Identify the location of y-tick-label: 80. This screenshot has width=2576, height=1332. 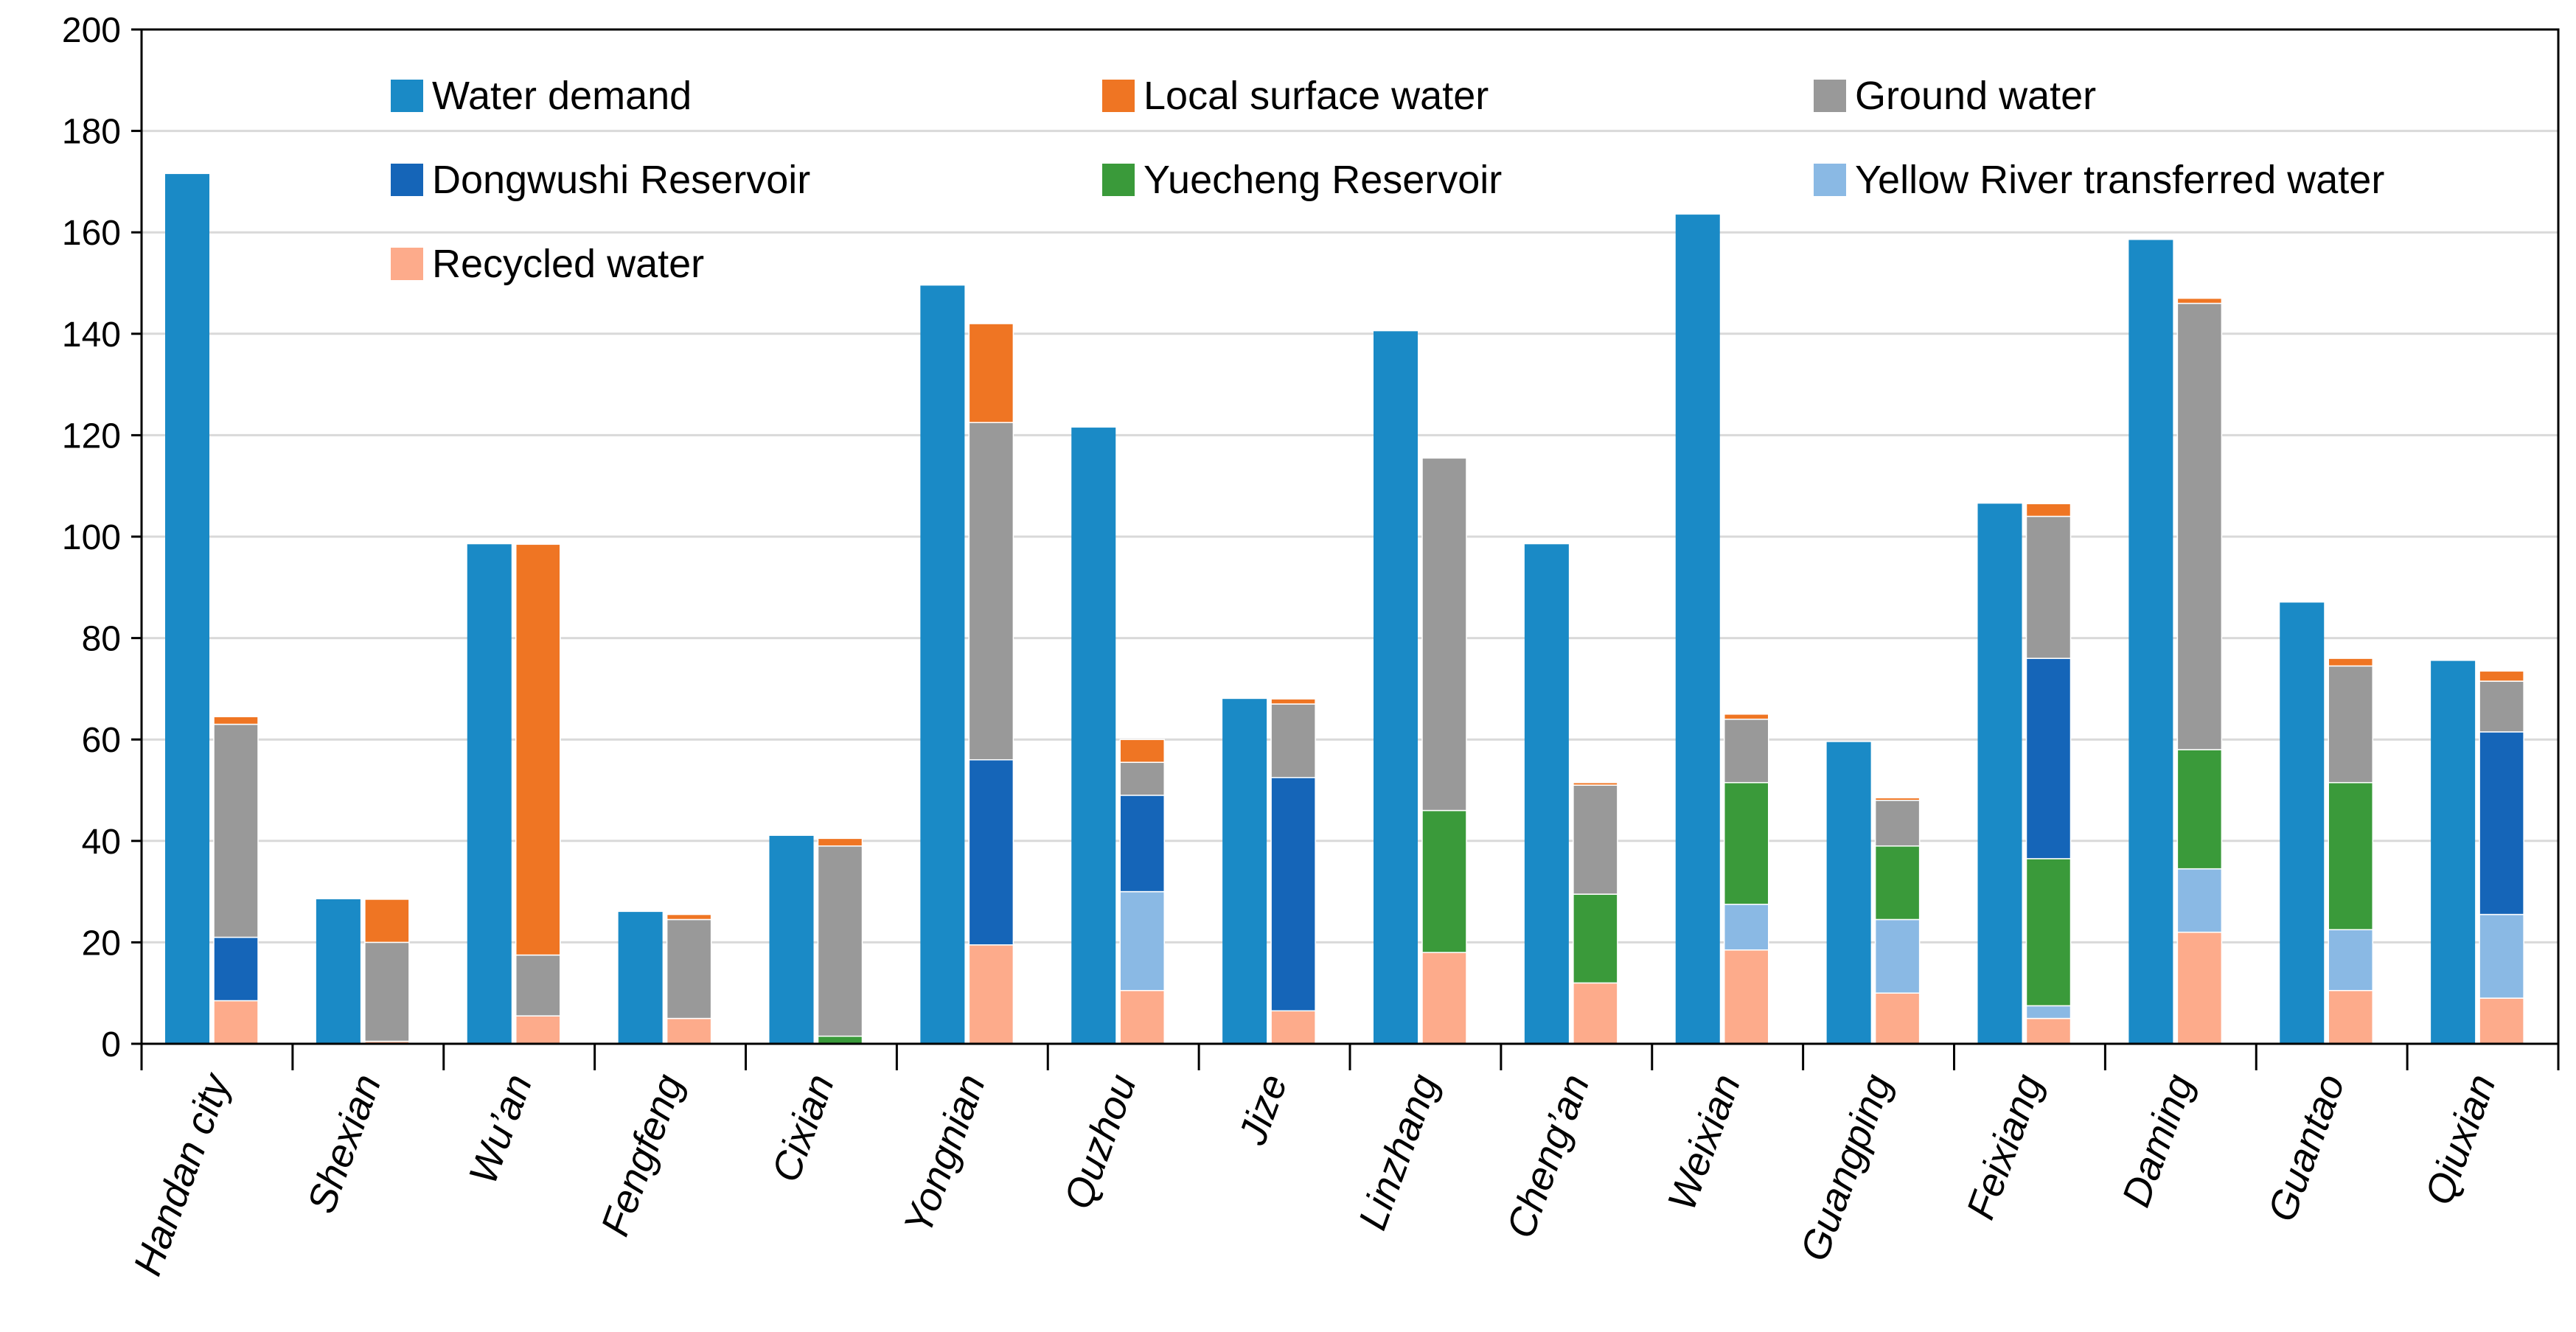
(101, 639).